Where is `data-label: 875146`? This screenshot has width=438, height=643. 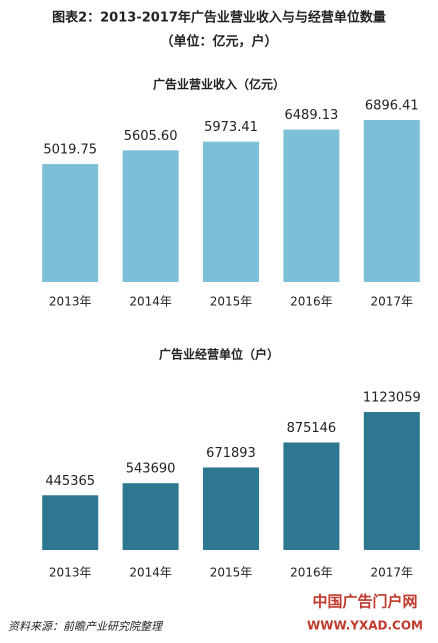
data-label: 875146 is located at coordinates (312, 428).